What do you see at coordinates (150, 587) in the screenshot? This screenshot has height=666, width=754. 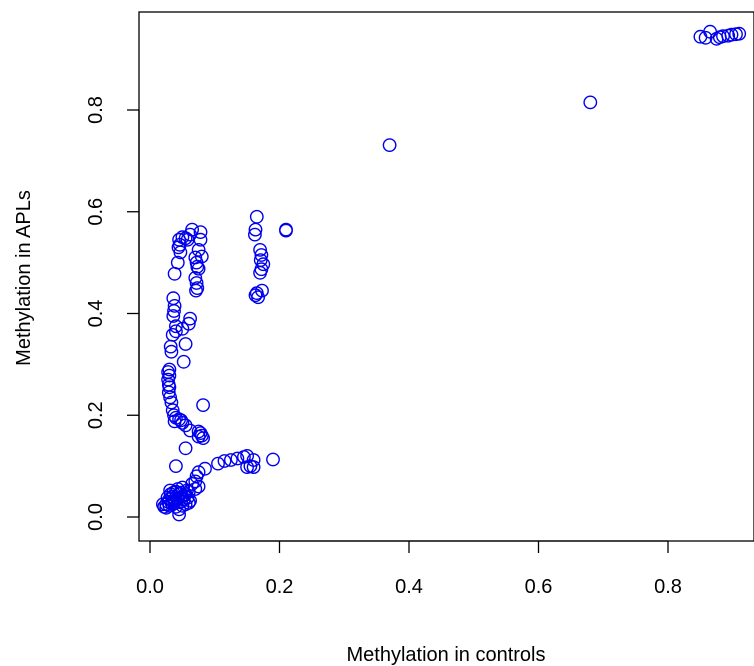 I see `x-tick-label: 0.0` at bounding box center [150, 587].